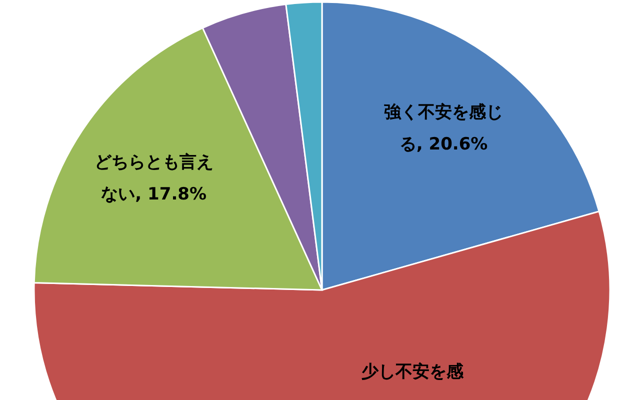 This screenshot has width=640, height=400. What do you see at coordinates (153, 179) in the screenshot?
I see `slice-label: どちらとも言えない, 17.8%` at bounding box center [153, 179].